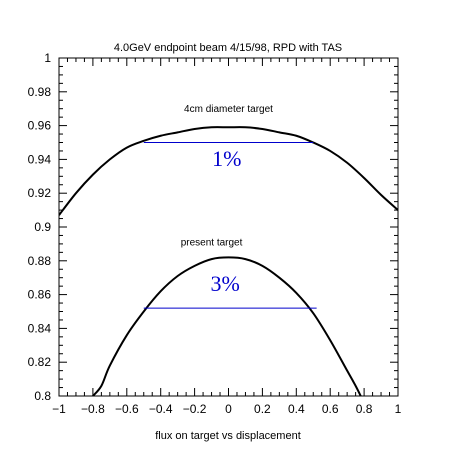  I want to click on y-tick-label: 0.92, so click(40, 193).